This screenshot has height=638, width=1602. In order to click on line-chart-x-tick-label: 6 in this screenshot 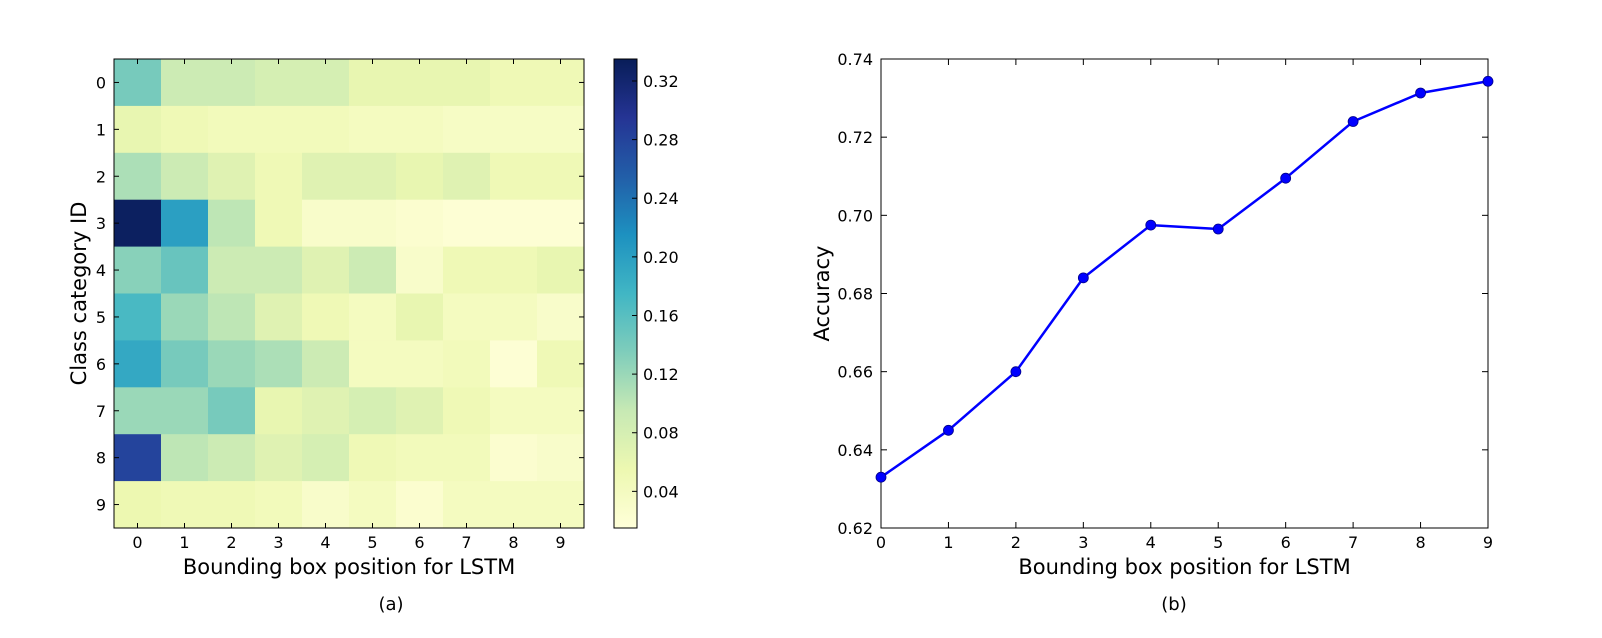, I will do `click(1286, 542)`.